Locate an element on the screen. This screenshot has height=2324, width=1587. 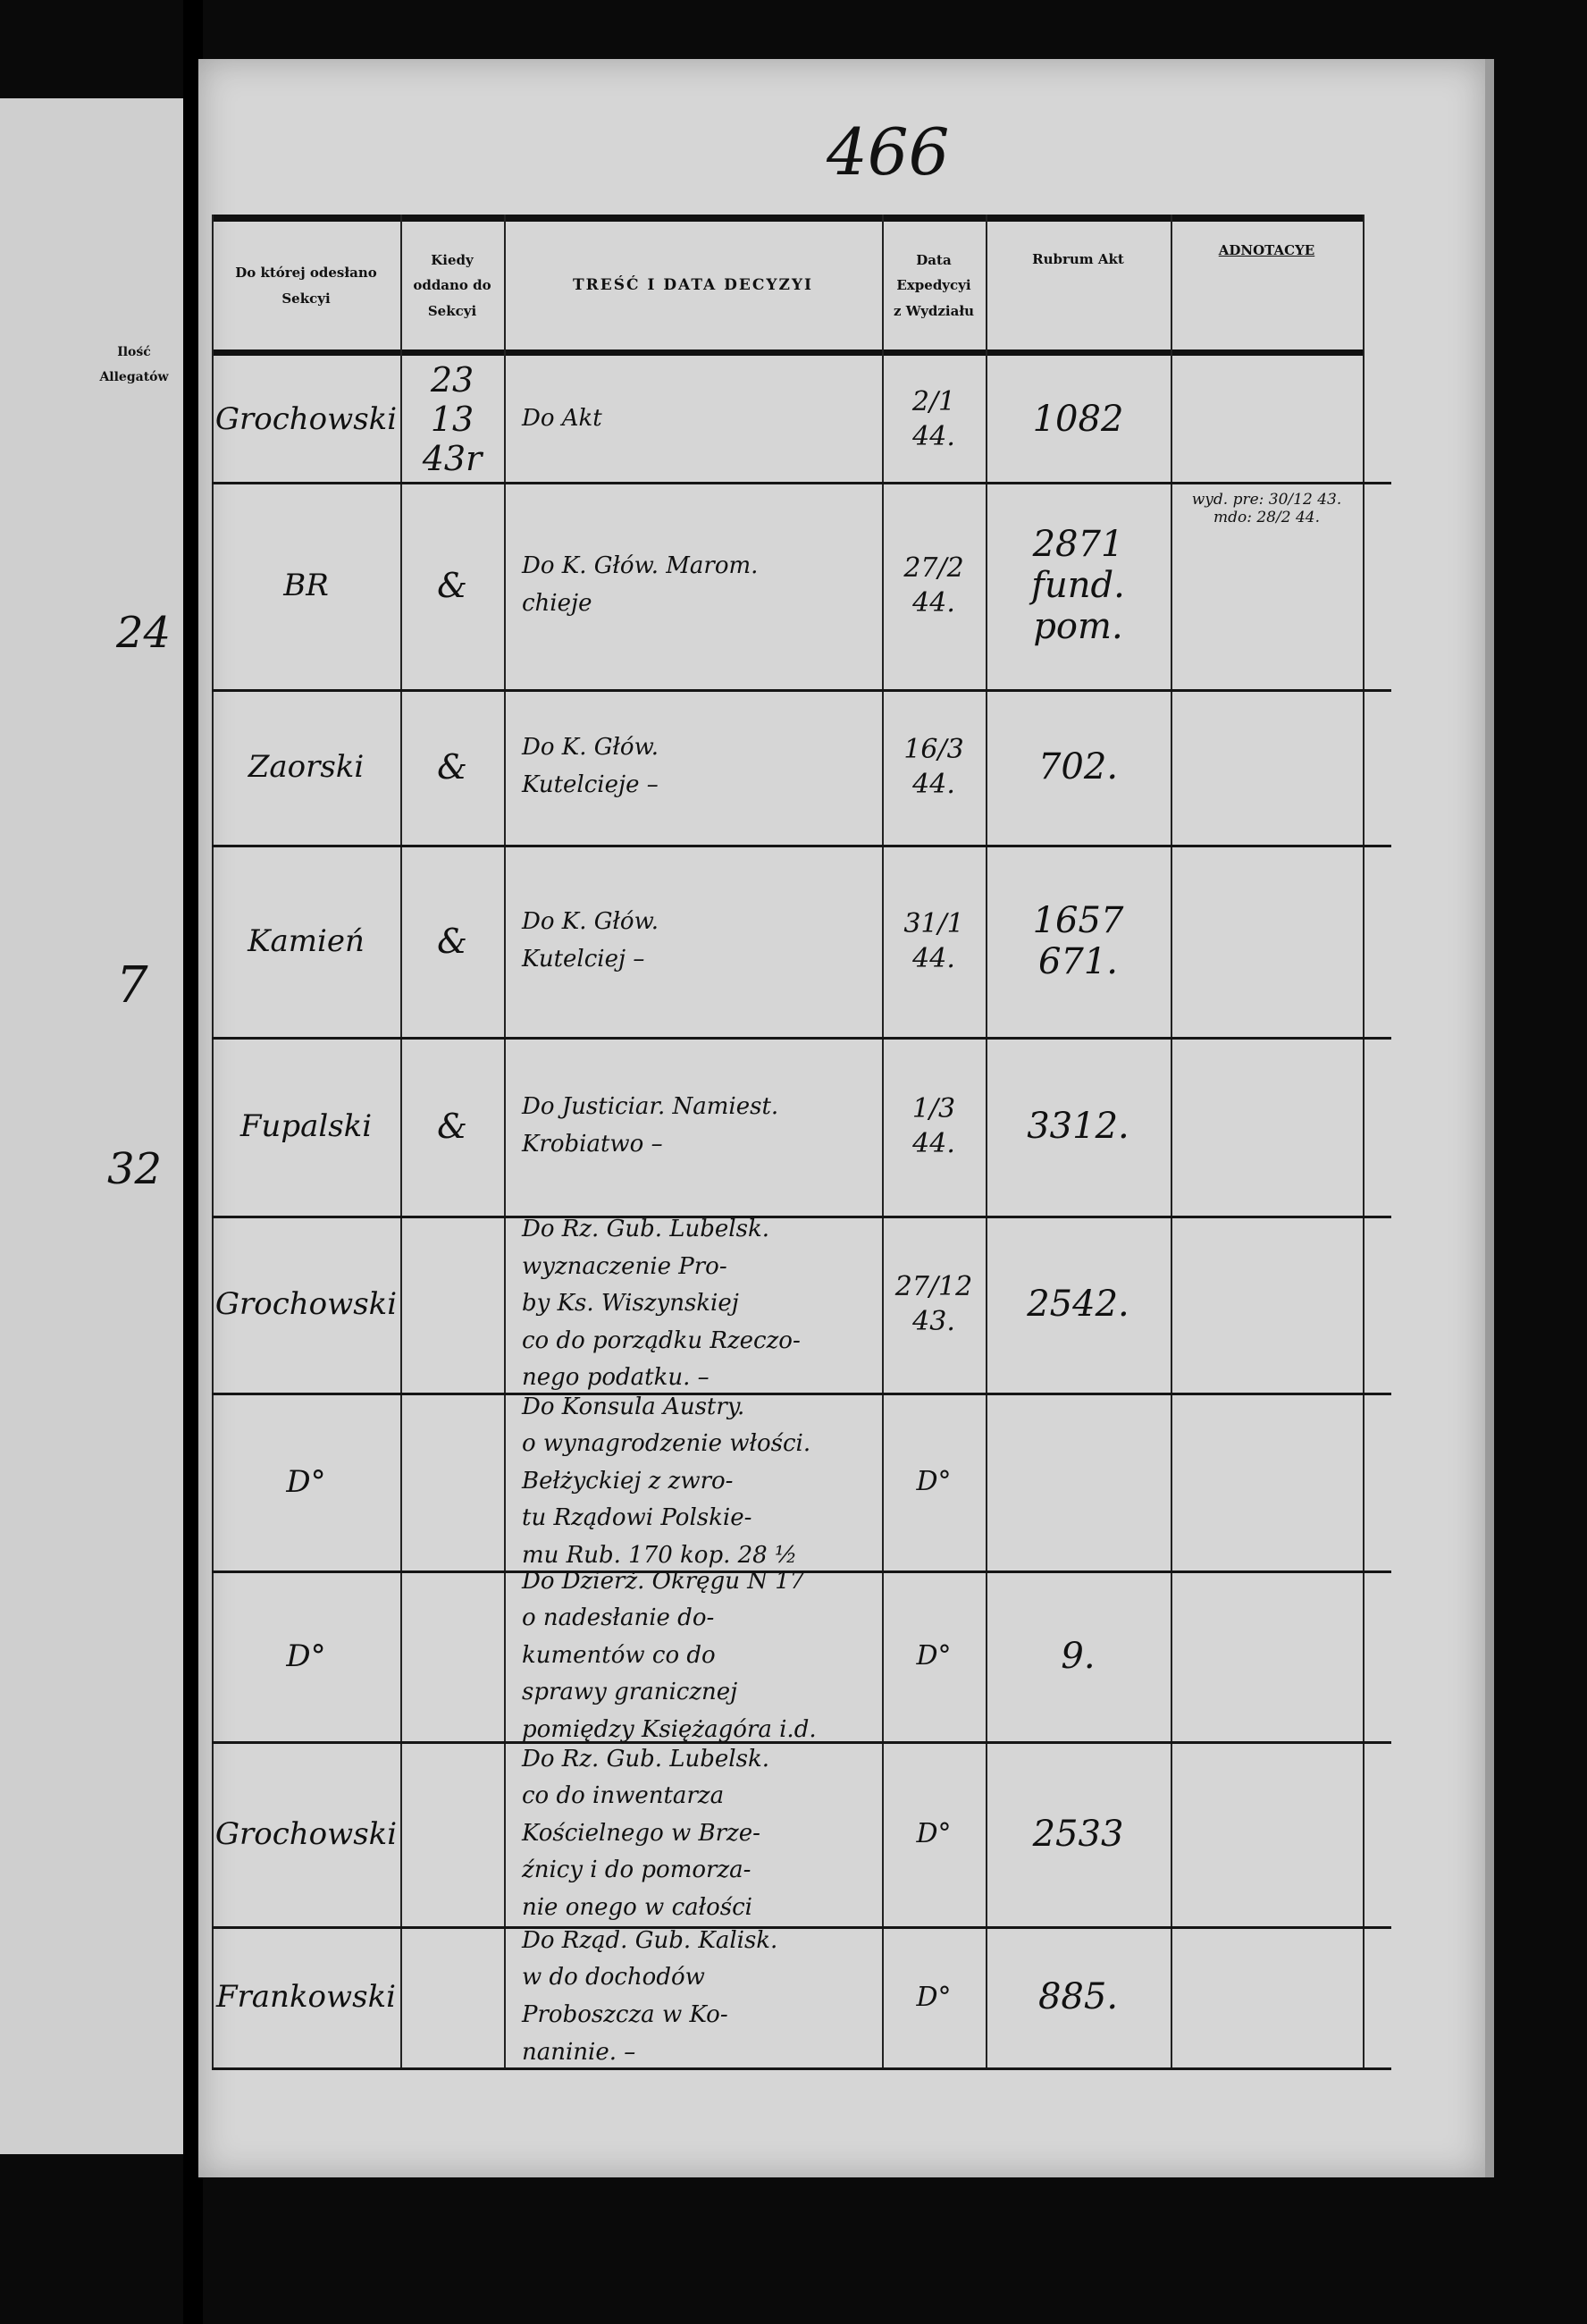
cell-date: 1/3 44. is located at coordinates (933, 1126).